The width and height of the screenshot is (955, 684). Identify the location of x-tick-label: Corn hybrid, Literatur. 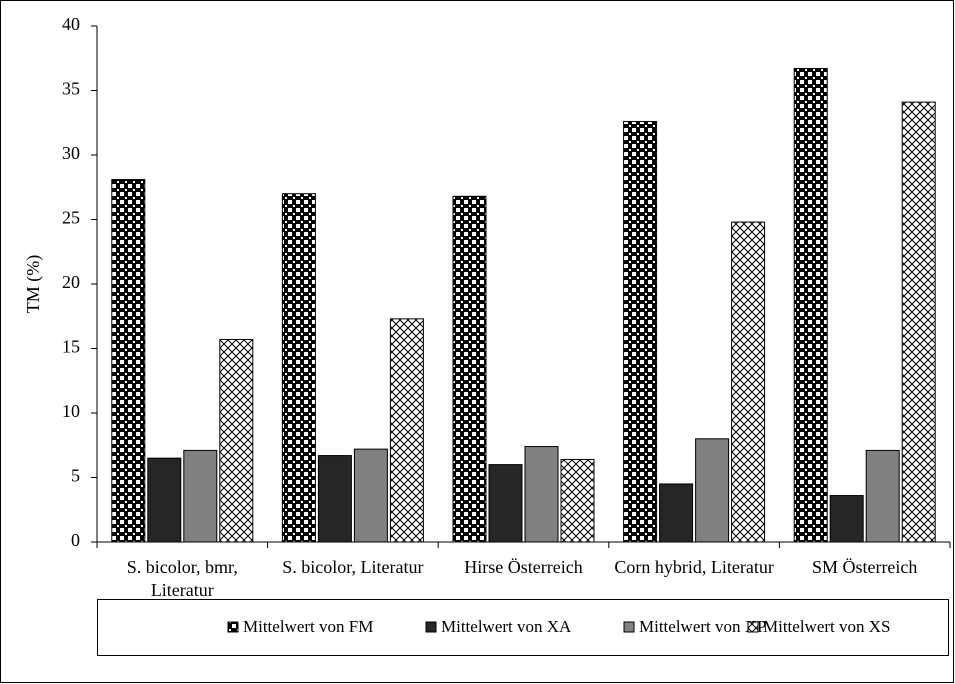
(694, 567).